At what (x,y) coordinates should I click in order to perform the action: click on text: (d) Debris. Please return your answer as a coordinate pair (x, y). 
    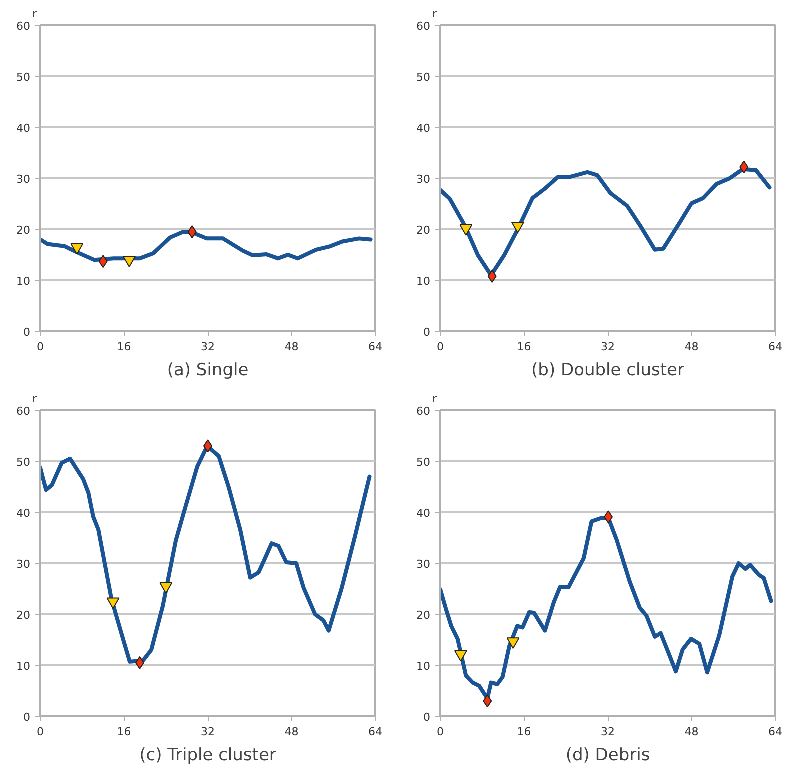
    Looking at the image, I should click on (608, 756).